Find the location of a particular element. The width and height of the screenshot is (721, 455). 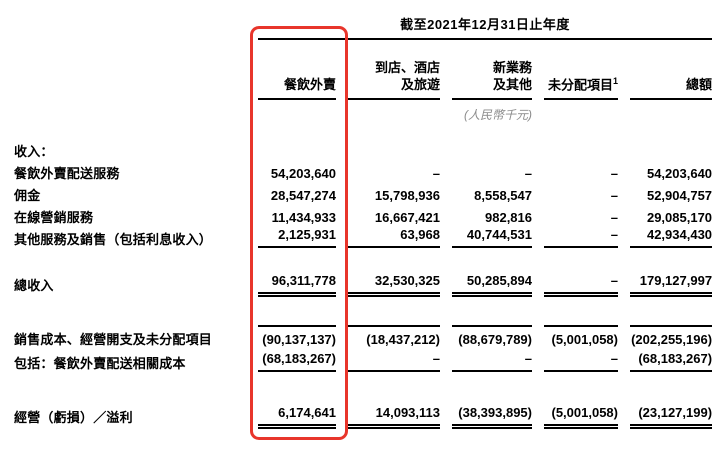

column-header-instore-line1: 到店、酒店 is located at coordinates (407, 67).